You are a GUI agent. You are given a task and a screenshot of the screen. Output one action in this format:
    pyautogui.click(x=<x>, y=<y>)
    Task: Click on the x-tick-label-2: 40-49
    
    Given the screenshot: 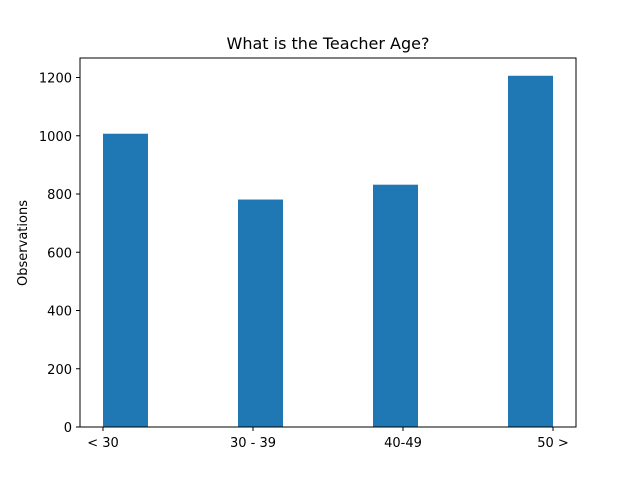 What is the action you would take?
    pyautogui.click(x=403, y=443)
    